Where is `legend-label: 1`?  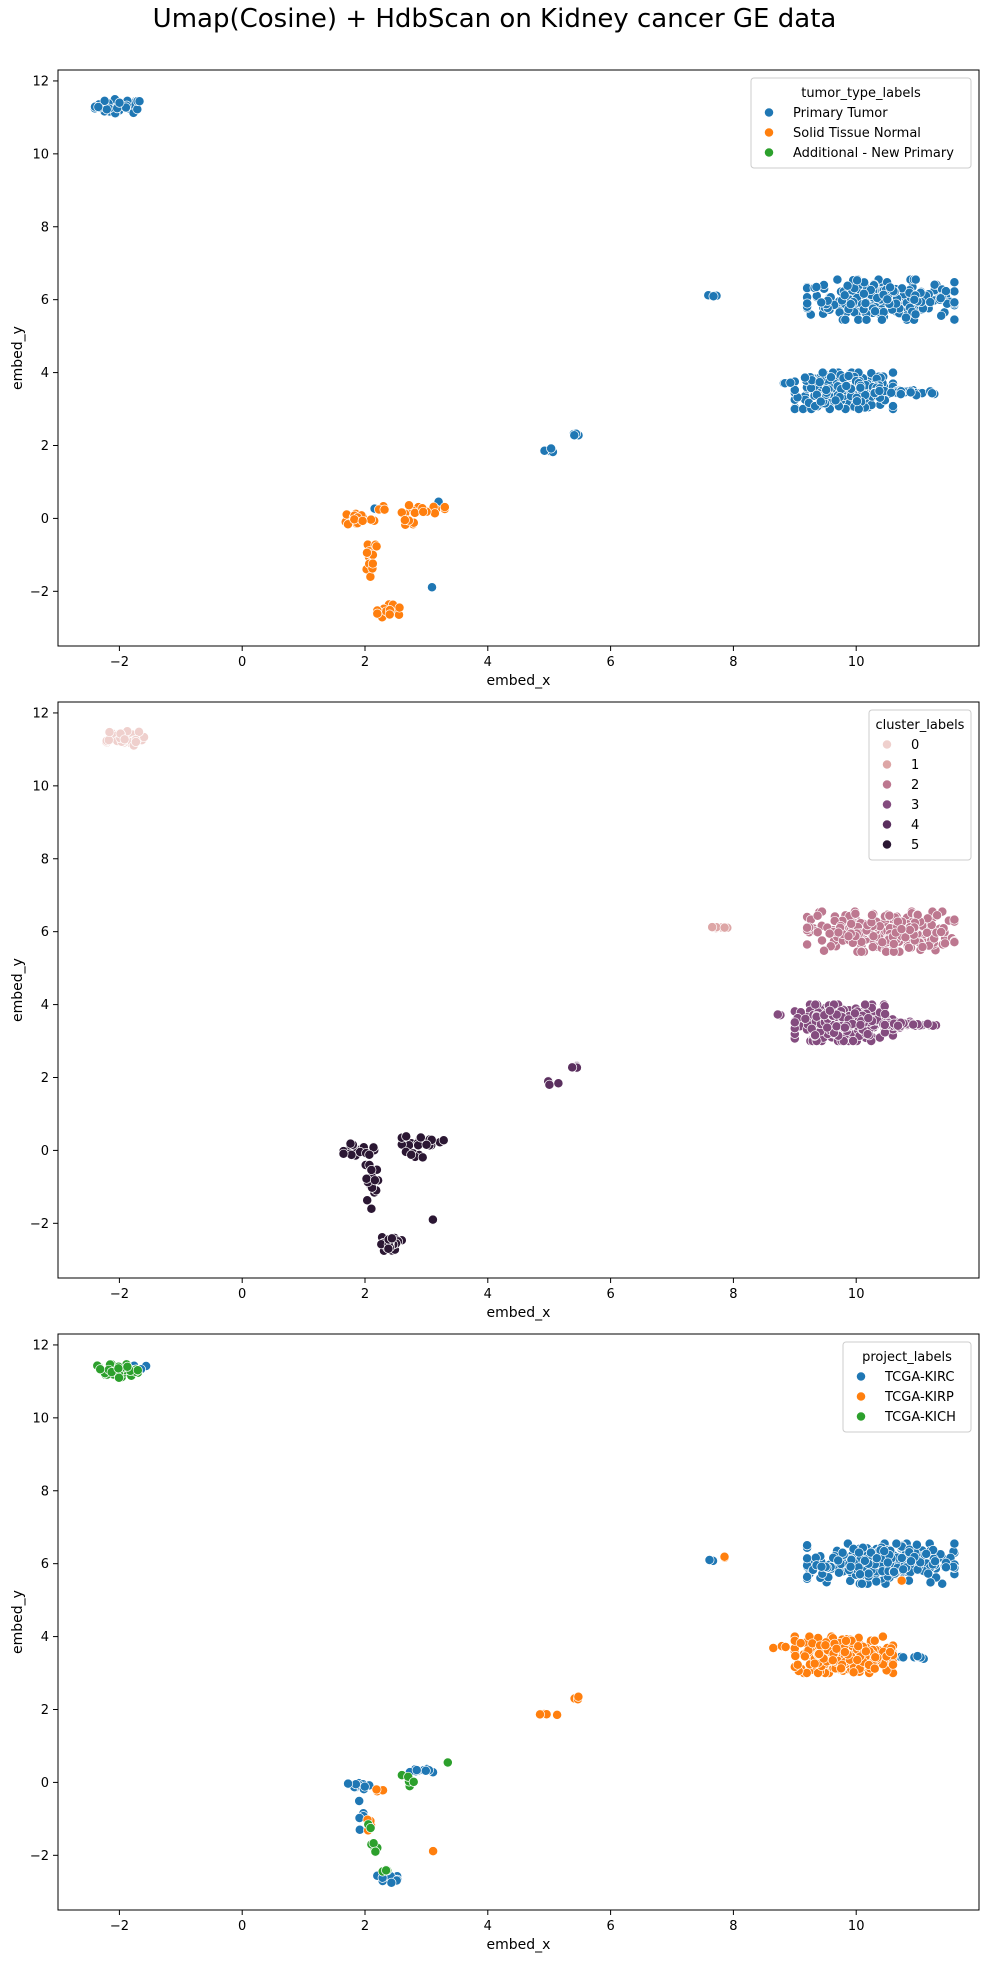
legend-label: 1 is located at coordinates (915, 765).